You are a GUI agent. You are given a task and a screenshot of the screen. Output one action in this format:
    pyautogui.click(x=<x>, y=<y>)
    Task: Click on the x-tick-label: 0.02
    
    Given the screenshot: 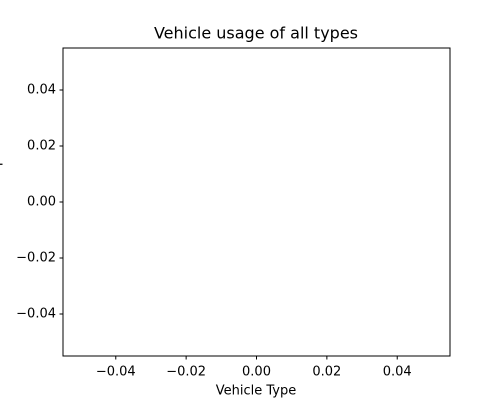 What is the action you would take?
    pyautogui.click(x=326, y=372)
    